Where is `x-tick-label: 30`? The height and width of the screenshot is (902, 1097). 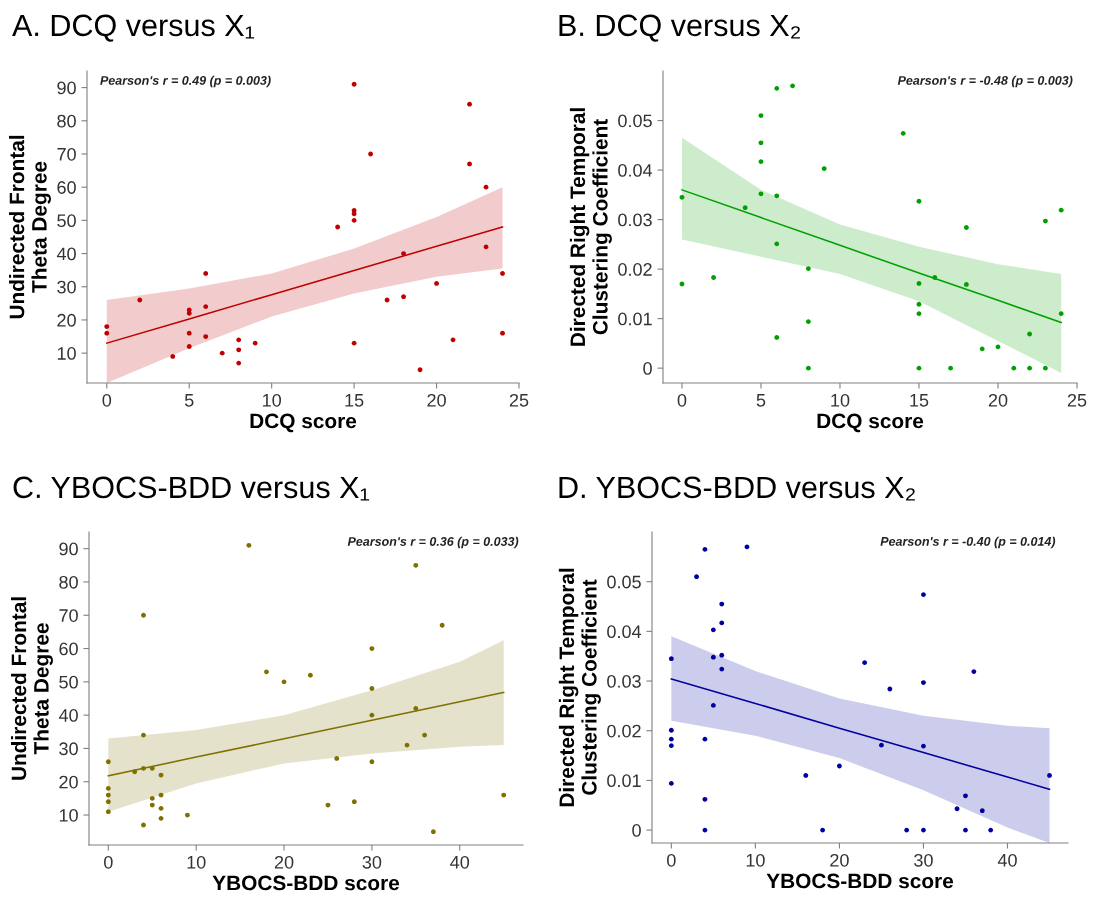
x-tick-label: 30 is located at coordinates (923, 860).